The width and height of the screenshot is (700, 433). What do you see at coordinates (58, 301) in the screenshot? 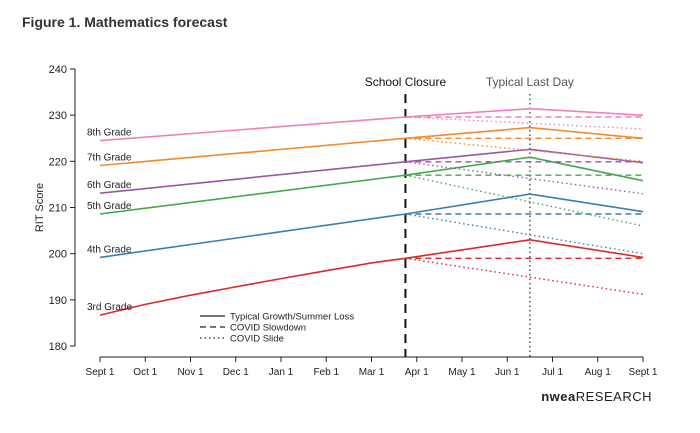
I see `y-tick-label: 190` at bounding box center [58, 301].